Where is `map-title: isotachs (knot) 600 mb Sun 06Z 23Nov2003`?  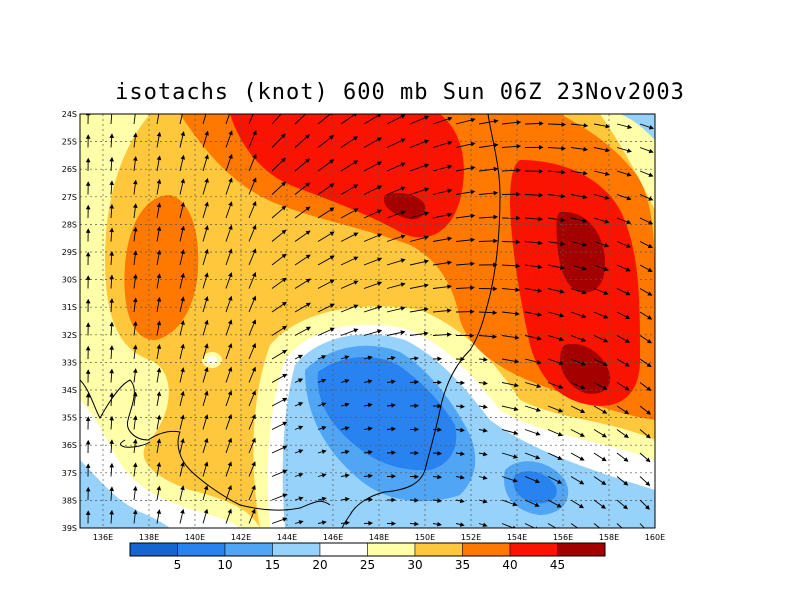
map-title: isotachs (knot) 600 mb Sun 06Z 23Nov2003 is located at coordinates (400, 92).